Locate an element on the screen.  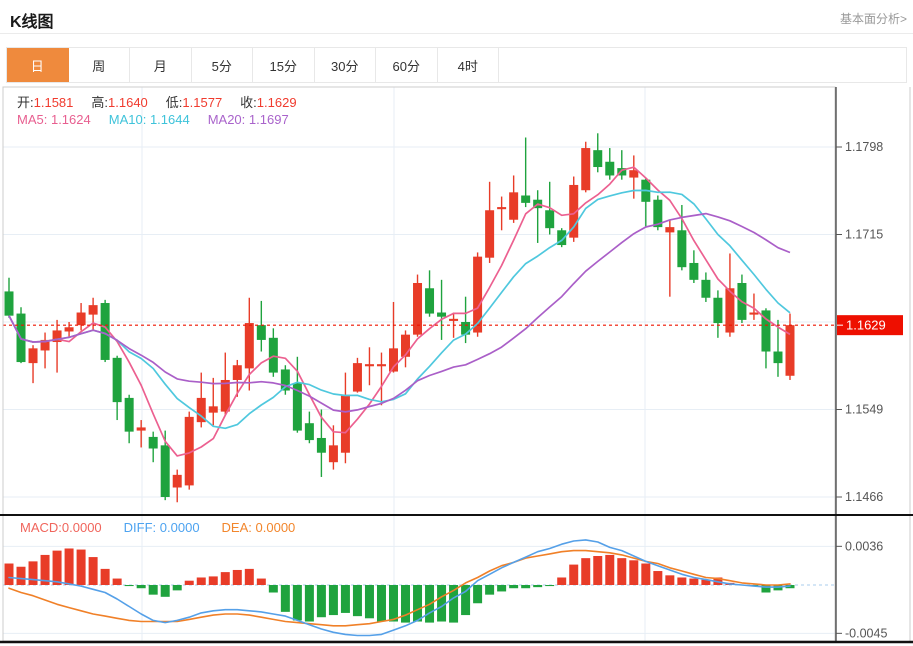
svg-text: 1.1715 is located at coordinates (864, 235).